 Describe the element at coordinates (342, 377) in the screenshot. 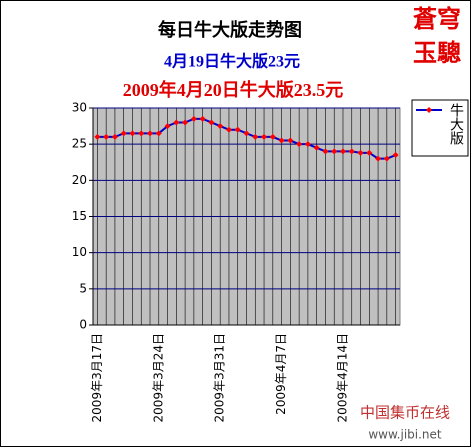

I see `x-tick-label: 2009年4月14日` at that location.